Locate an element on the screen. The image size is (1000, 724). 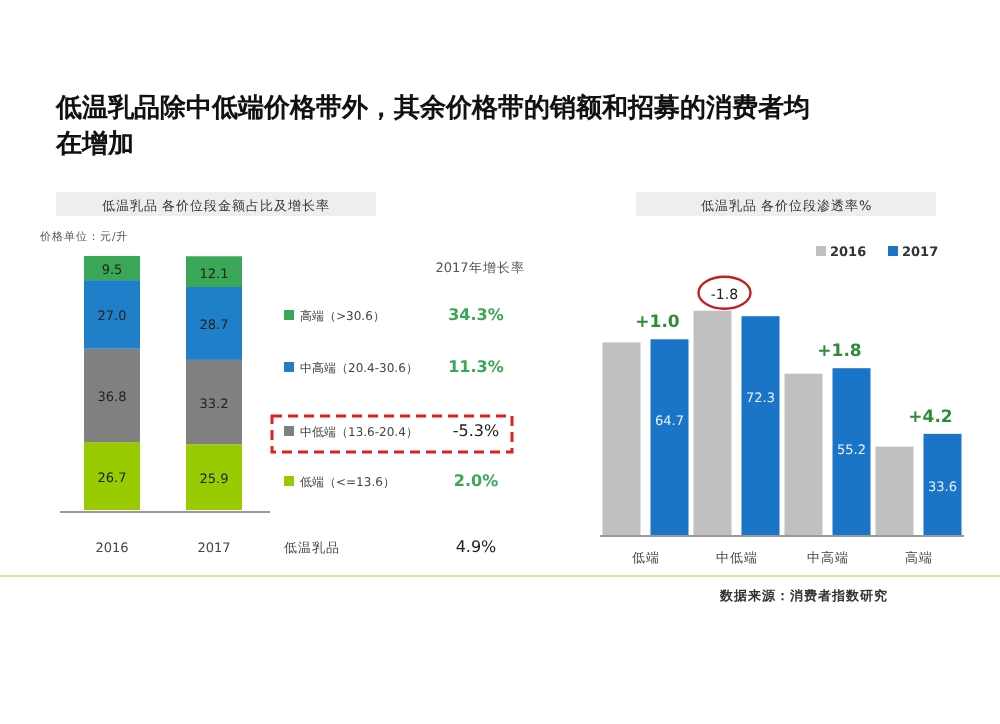
annotation: +4.2 is located at coordinates (930, 417).